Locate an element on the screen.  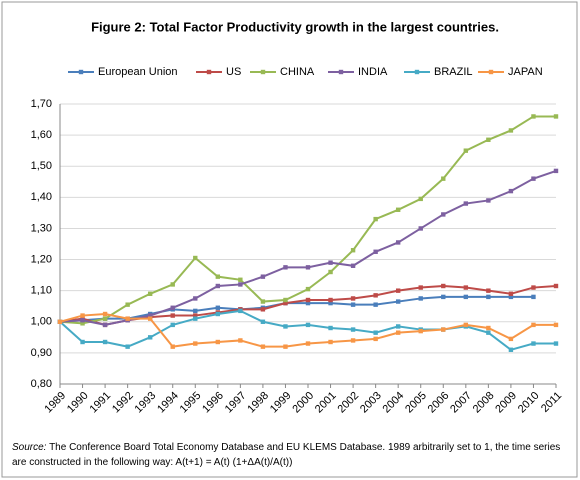
y-tick-label: 1,00 is located at coordinates (41, 322).